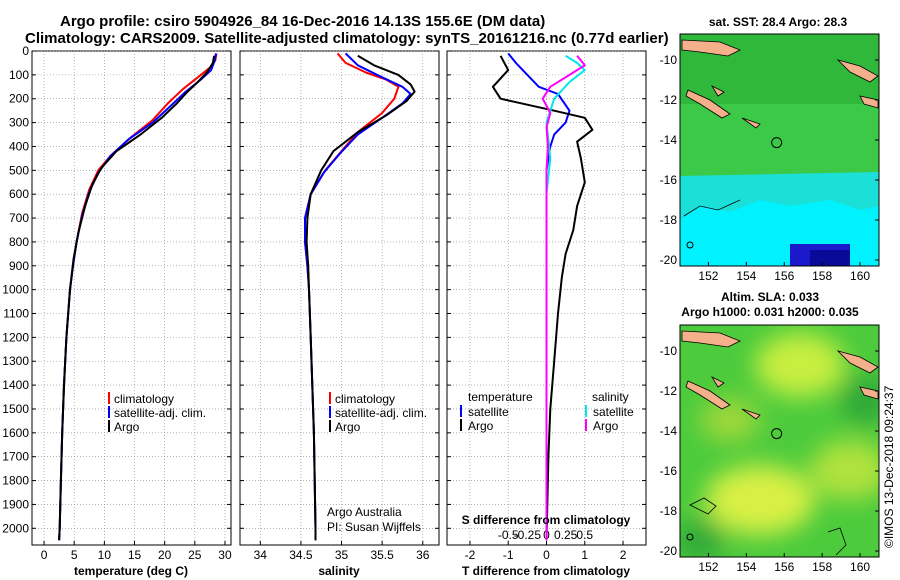  I want to click on sst-map-frame, so click(779, 150).